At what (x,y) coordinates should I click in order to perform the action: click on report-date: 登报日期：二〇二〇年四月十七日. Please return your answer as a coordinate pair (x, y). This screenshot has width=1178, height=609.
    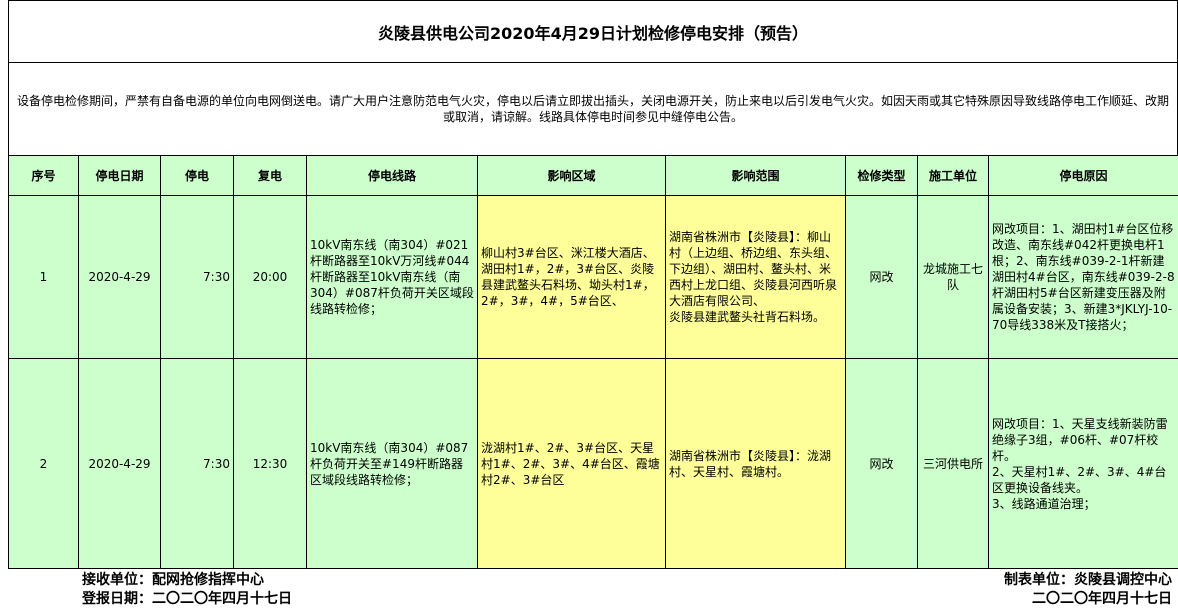
    Looking at the image, I should click on (187, 599).